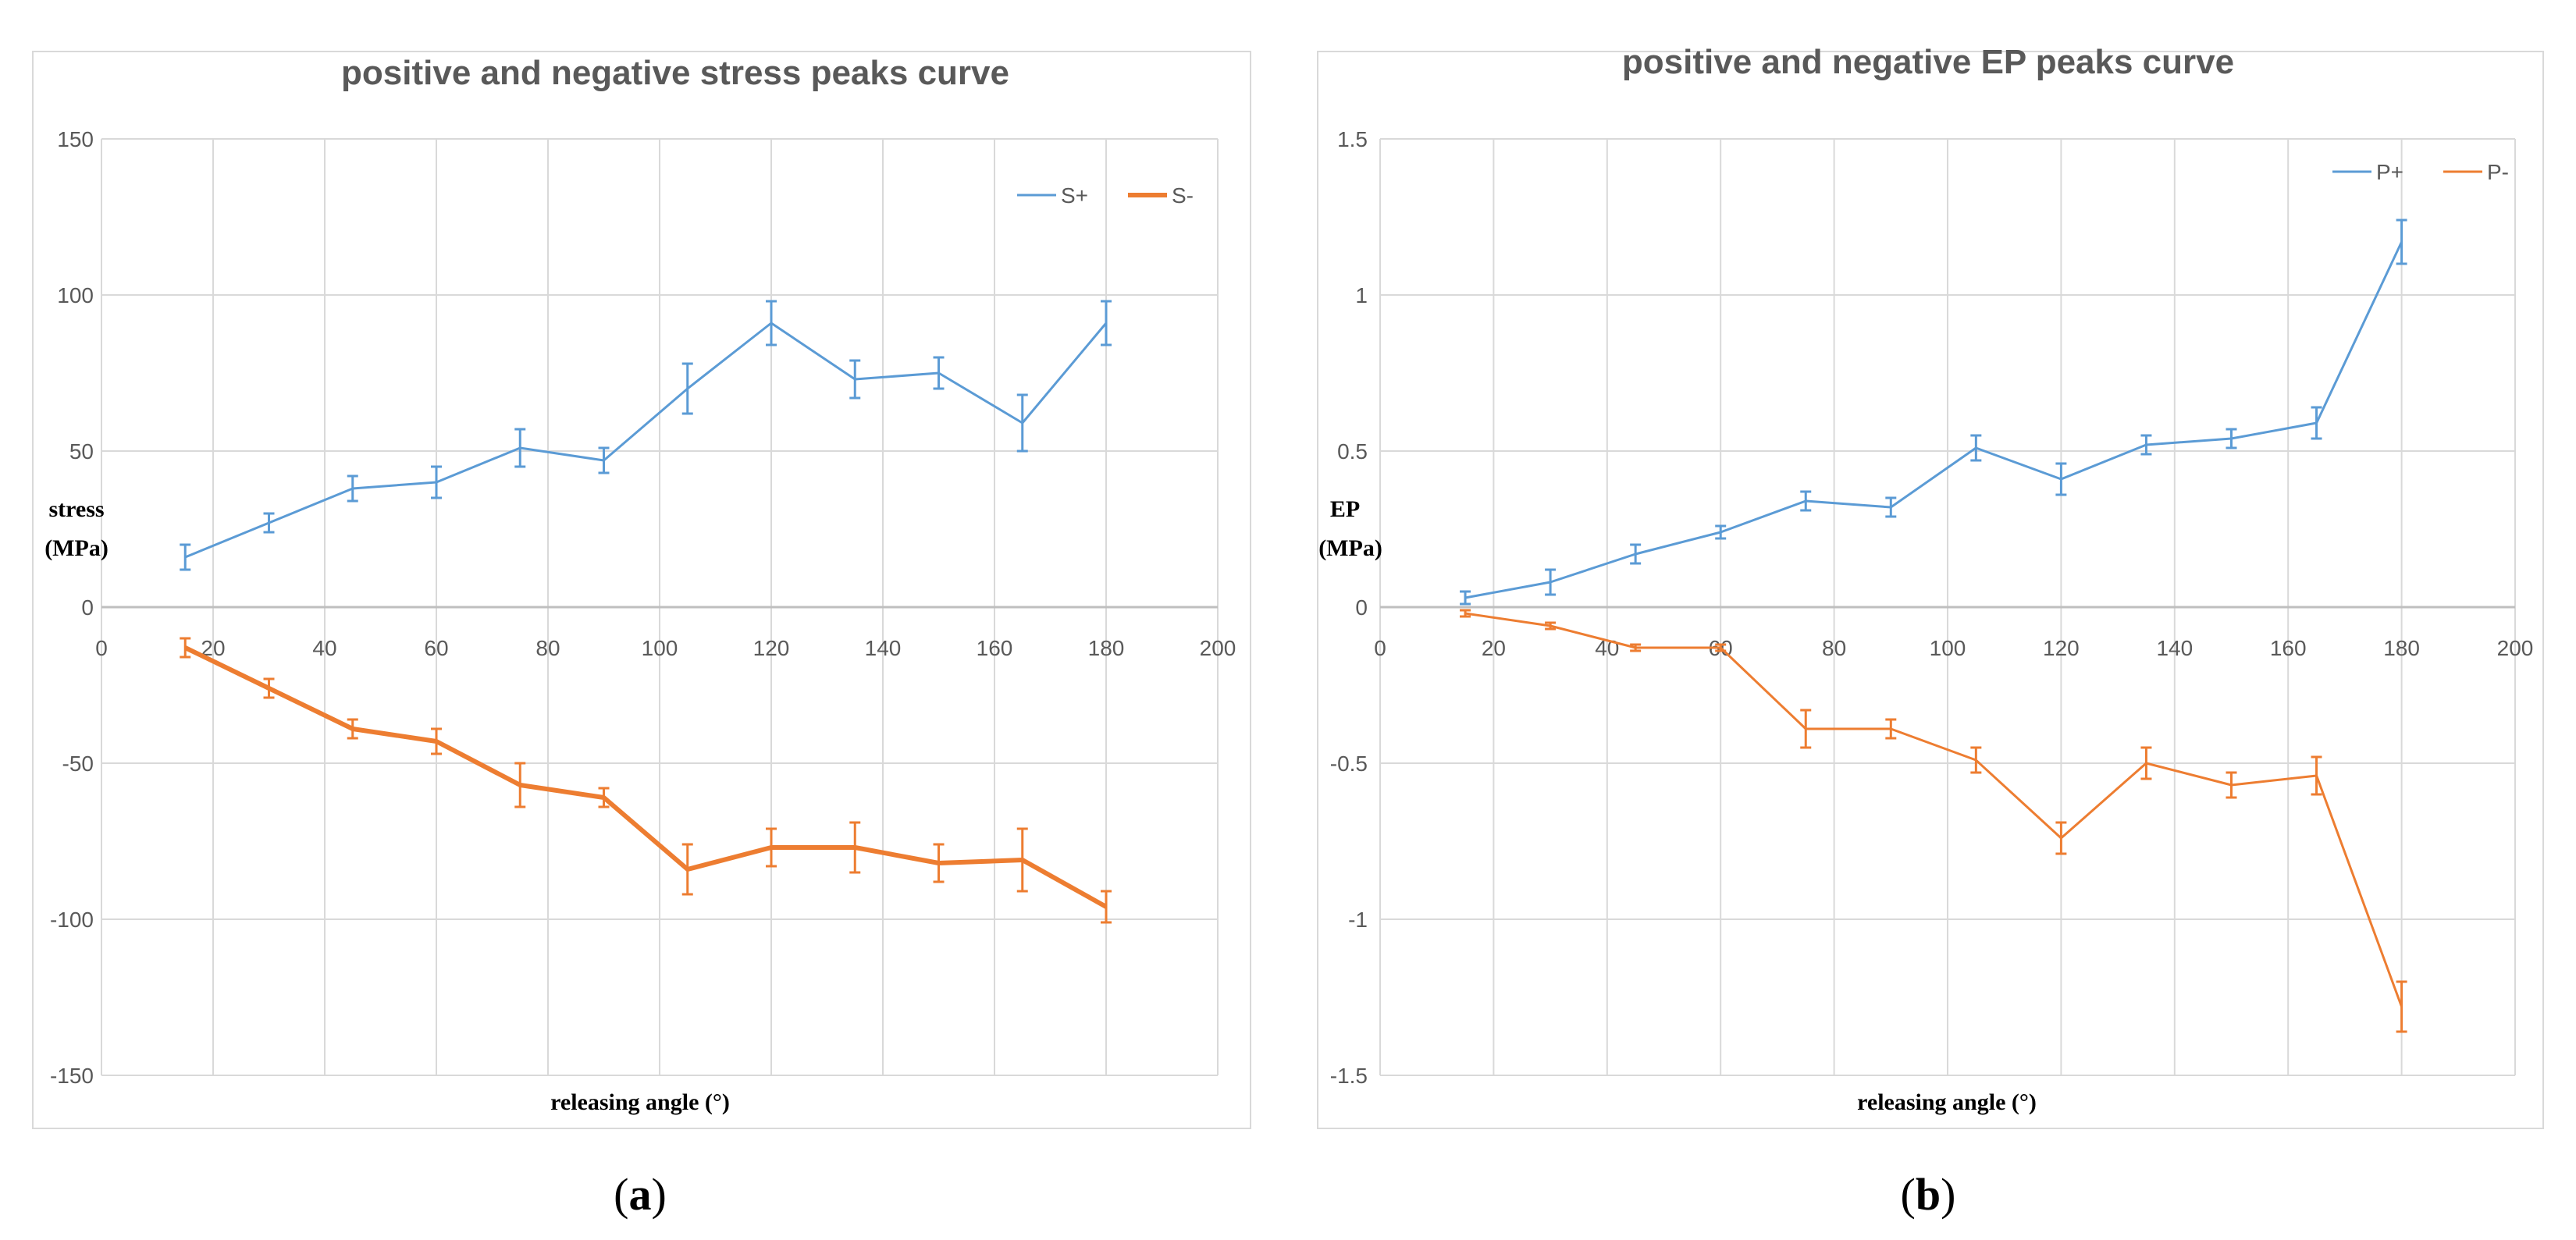 The width and height of the screenshot is (2576, 1240). I want to click on y-axis-label-line1: EP, so click(1345, 509).